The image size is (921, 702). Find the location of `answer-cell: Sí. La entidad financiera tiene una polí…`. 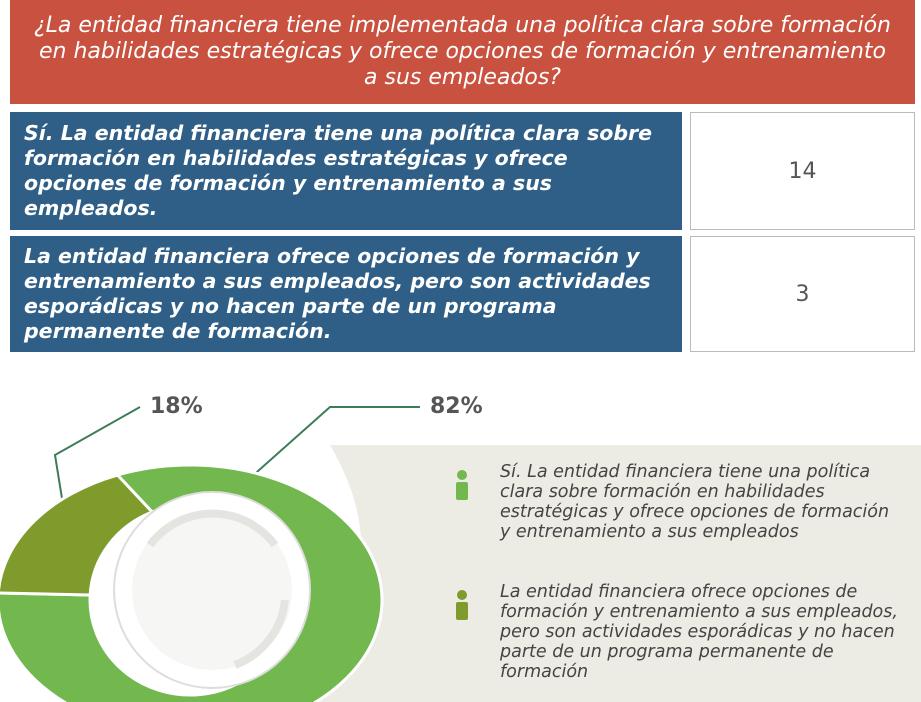

answer-cell: Sí. La entidad financiera tiene una polí… is located at coordinates (346, 171).